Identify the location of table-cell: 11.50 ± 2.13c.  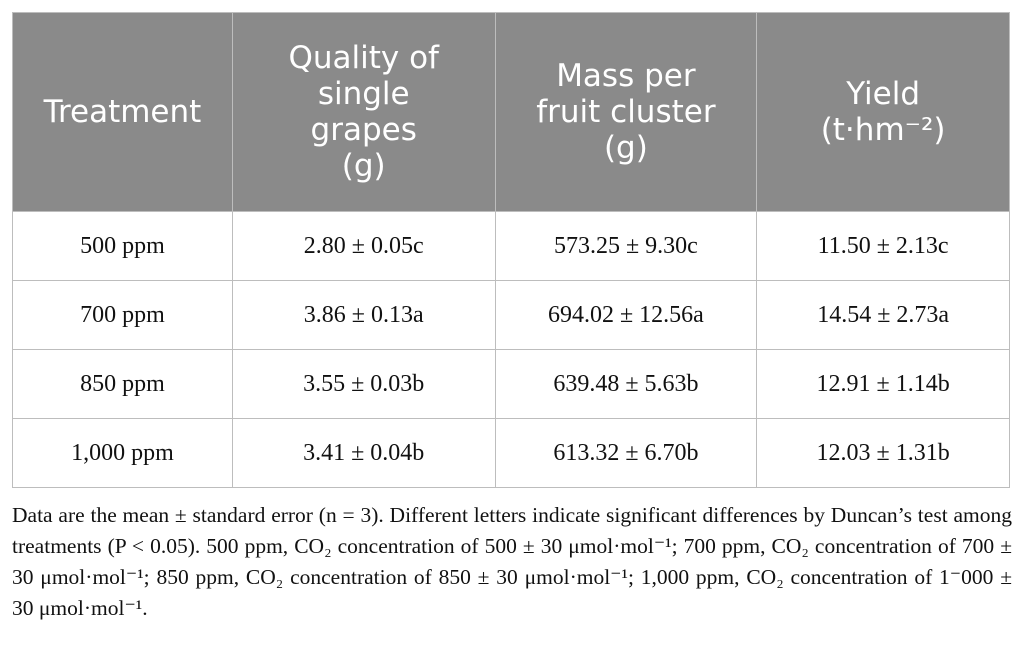
(883, 246).